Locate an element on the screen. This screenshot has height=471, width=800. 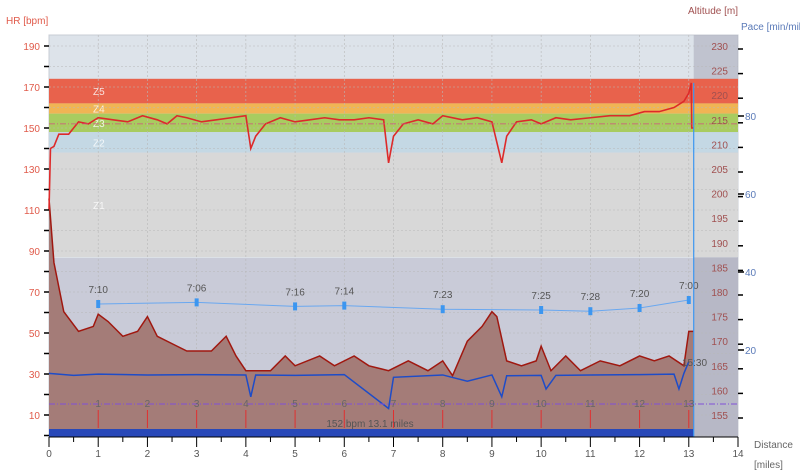
altitude-tick-label: 215 is located at coordinates (719, 121).